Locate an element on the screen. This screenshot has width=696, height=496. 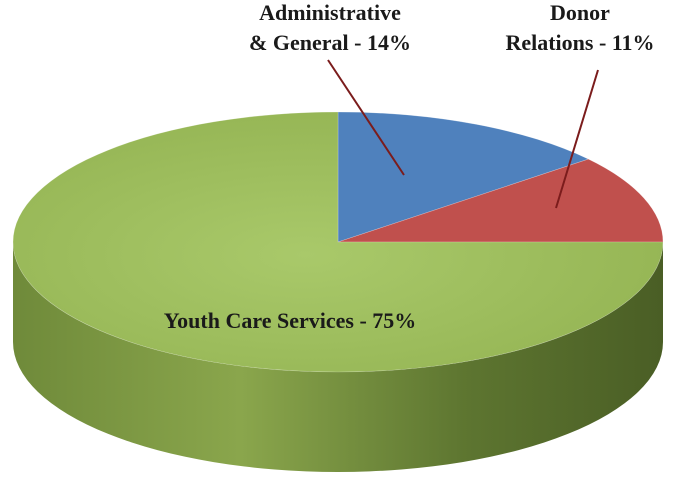
slice-label-0-line-0: Administrative is located at coordinates (330, 12).